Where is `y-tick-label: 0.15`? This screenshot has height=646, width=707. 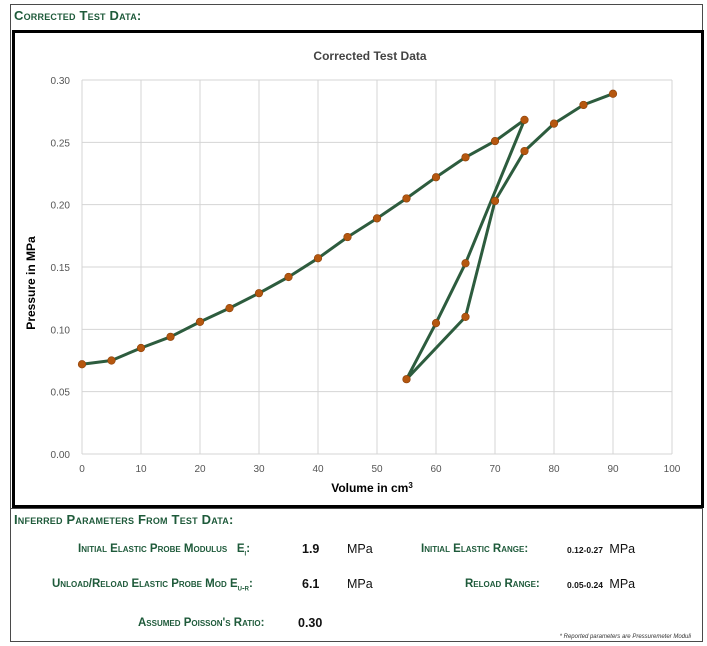 y-tick-label: 0.15 is located at coordinates (61, 268).